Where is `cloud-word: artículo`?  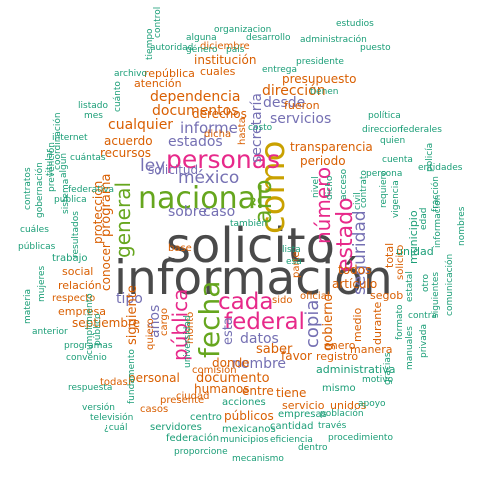 cloud-word: artículo is located at coordinates (355, 284).